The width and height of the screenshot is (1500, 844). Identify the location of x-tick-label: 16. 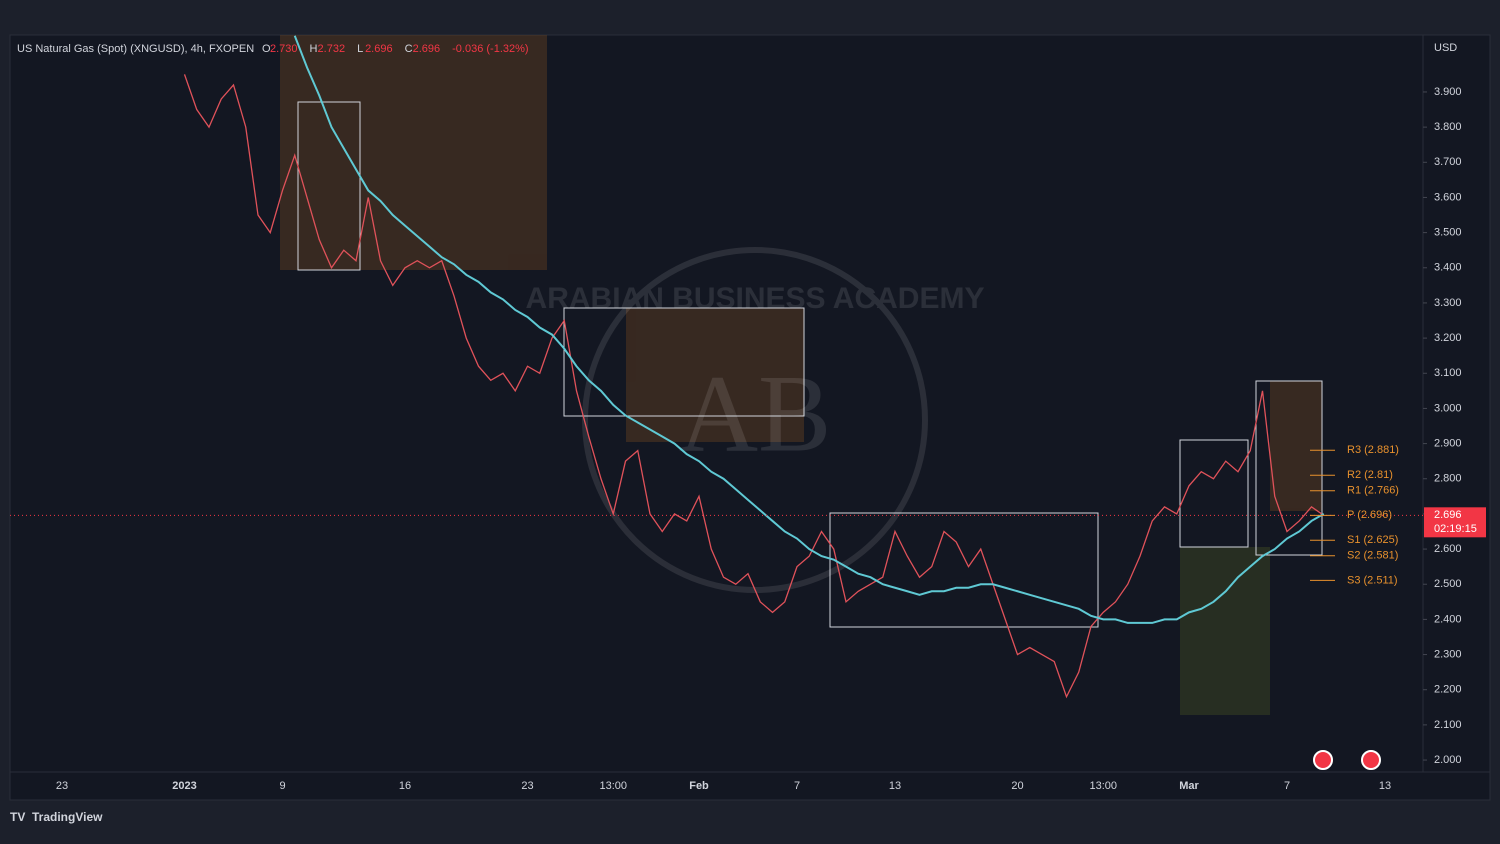
(405, 786).